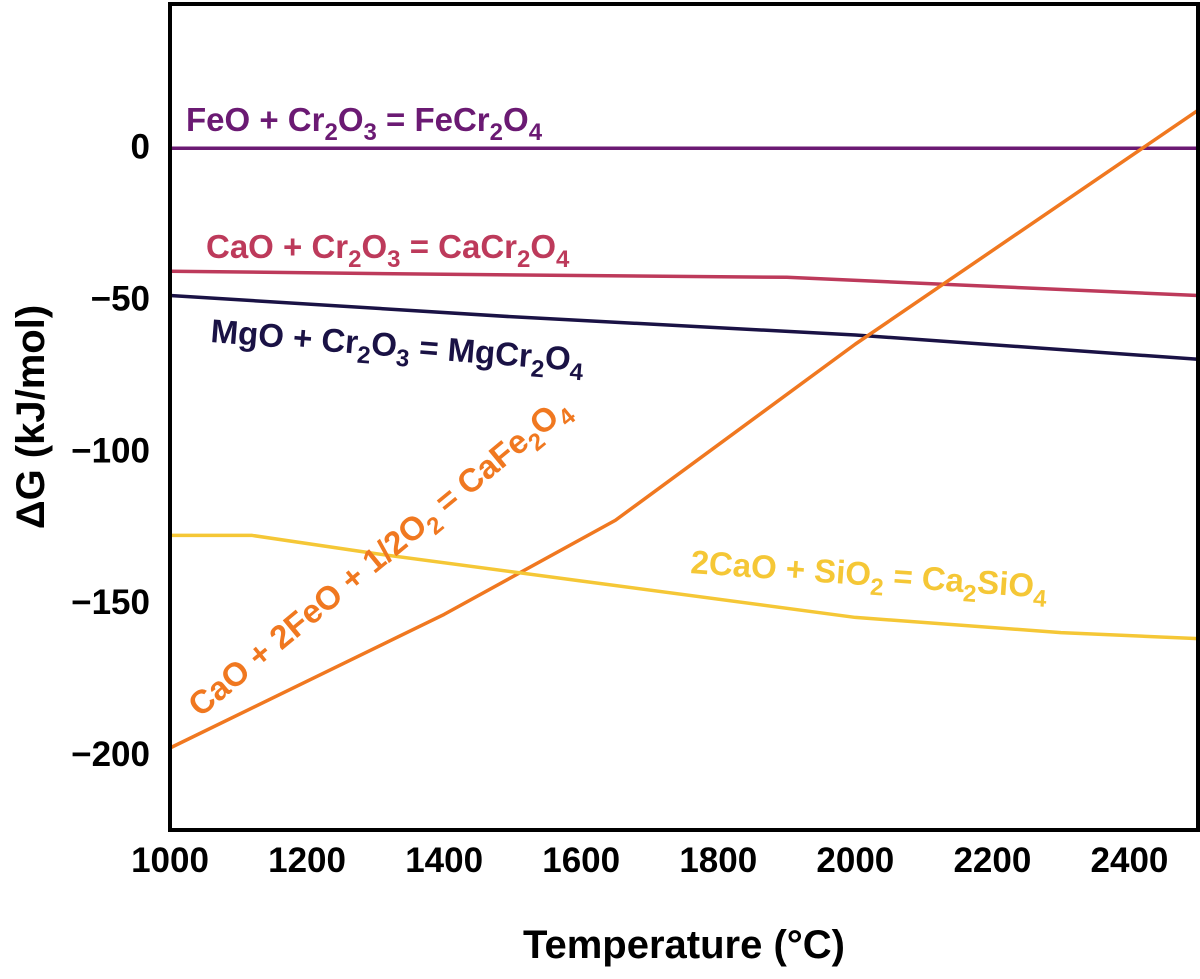 The image size is (1200, 979). I want to click on x-tick-label: 1600, so click(581, 860).